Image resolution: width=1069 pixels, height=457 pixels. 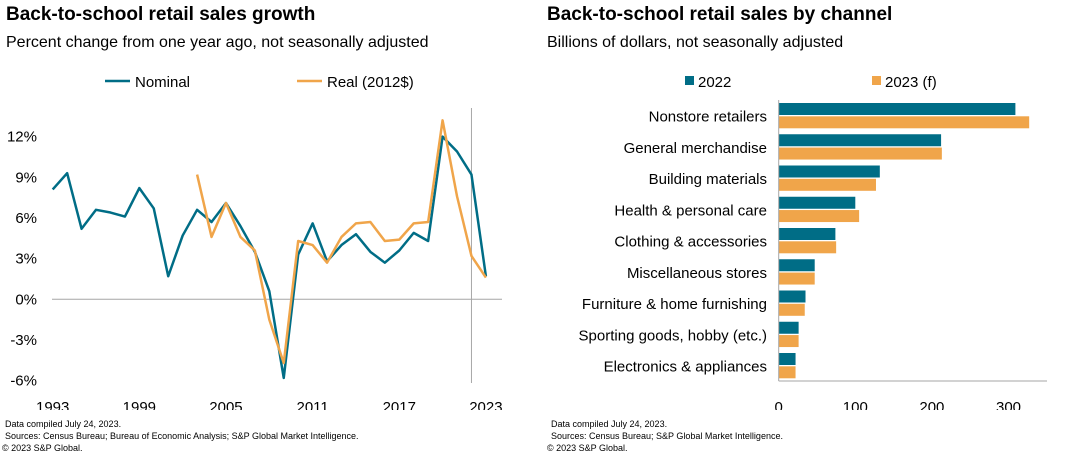 I want to click on y-tick-label: 12%, so click(x=22, y=137).